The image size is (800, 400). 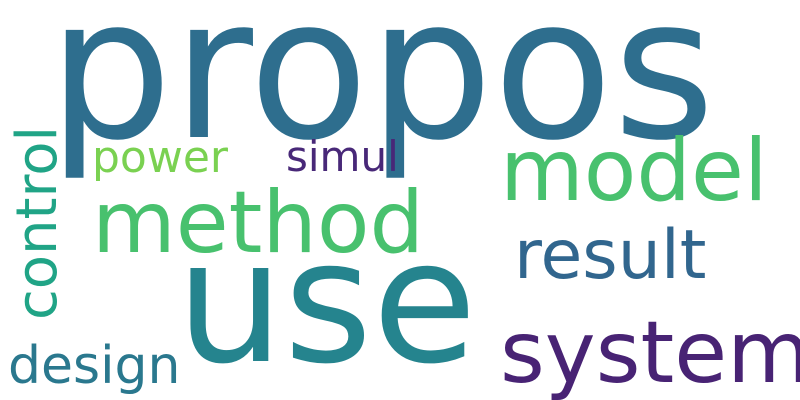 What do you see at coordinates (94, 366) in the screenshot?
I see `word-design: design` at bounding box center [94, 366].